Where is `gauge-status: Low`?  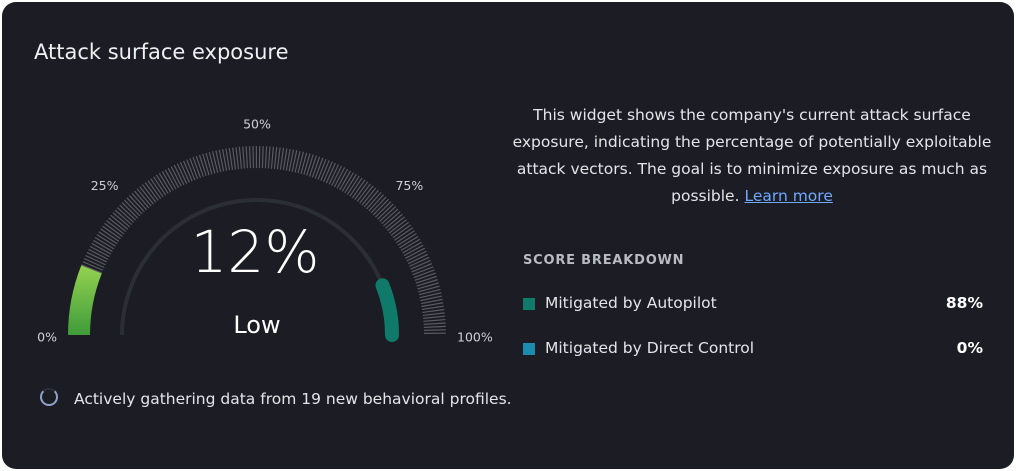
gauge-status: Low is located at coordinates (256, 325).